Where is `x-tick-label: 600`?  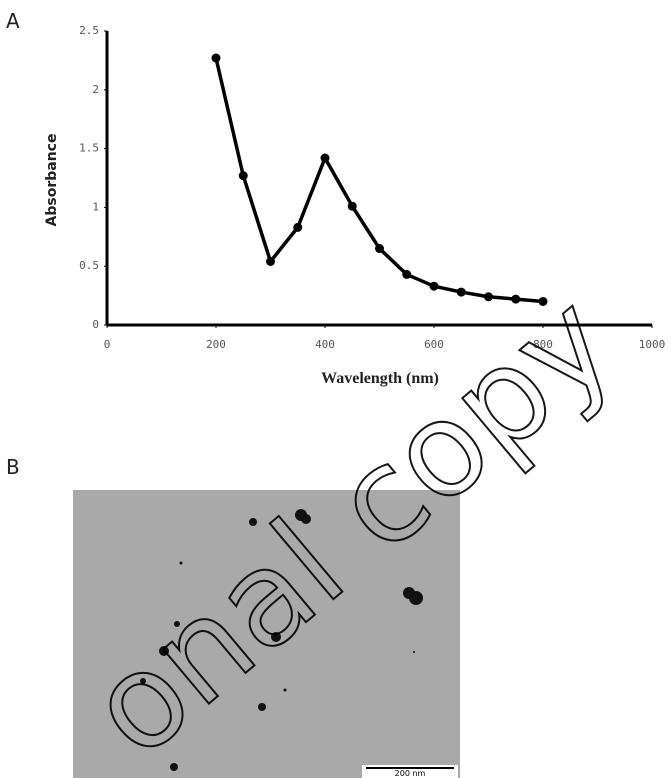 x-tick-label: 600 is located at coordinates (434, 344).